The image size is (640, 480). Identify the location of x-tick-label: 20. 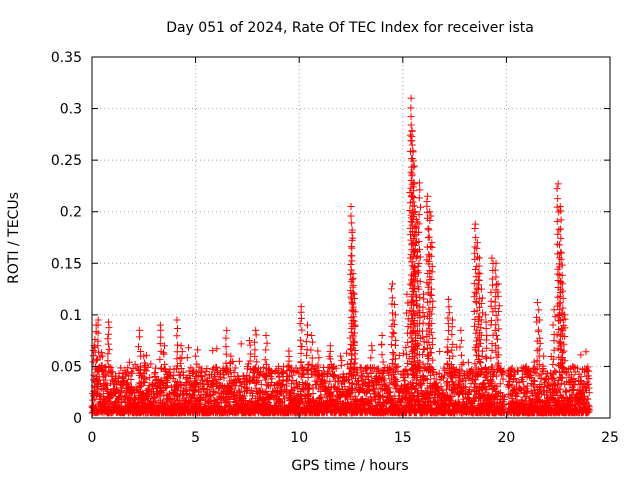
(506, 438).